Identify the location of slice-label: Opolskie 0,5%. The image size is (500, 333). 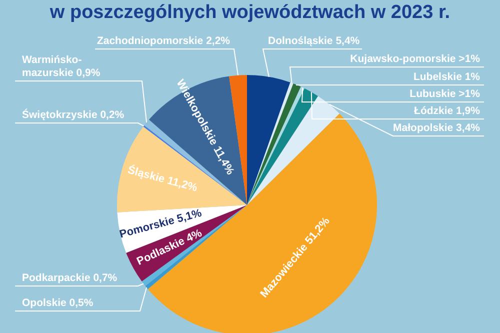
(58, 303).